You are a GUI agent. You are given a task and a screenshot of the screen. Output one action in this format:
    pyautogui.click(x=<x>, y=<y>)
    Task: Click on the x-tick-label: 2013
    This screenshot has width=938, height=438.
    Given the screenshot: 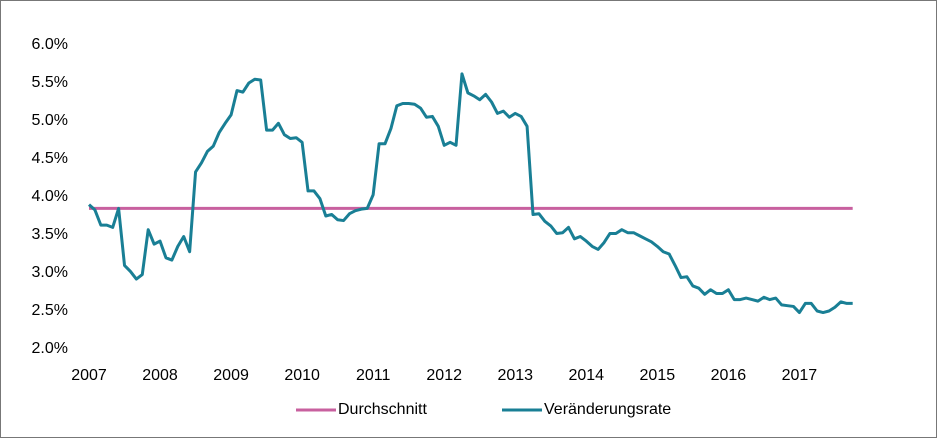 What is the action you would take?
    pyautogui.click(x=515, y=375)
    